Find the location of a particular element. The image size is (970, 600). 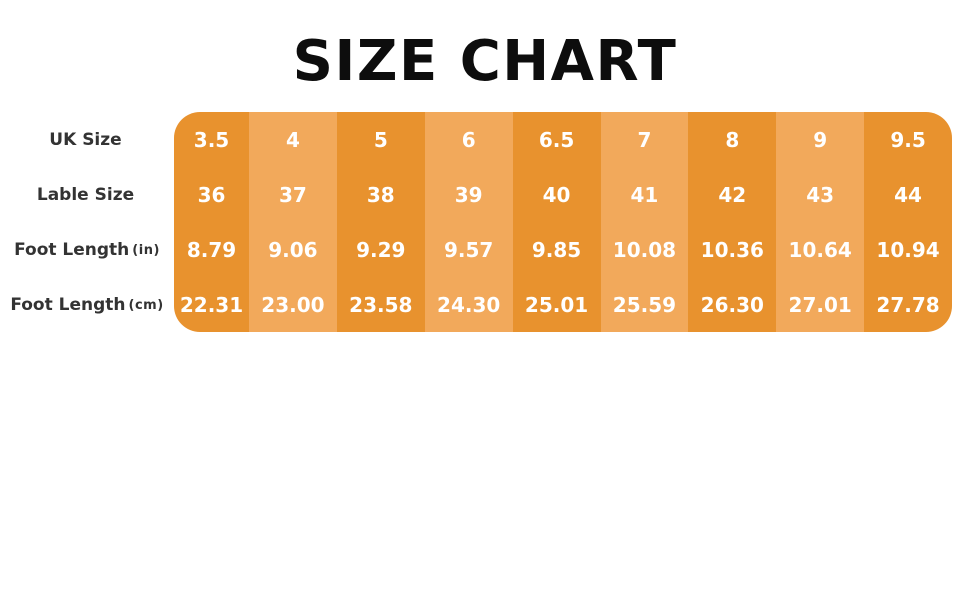

table-cell: 3.5 is located at coordinates (211, 139).